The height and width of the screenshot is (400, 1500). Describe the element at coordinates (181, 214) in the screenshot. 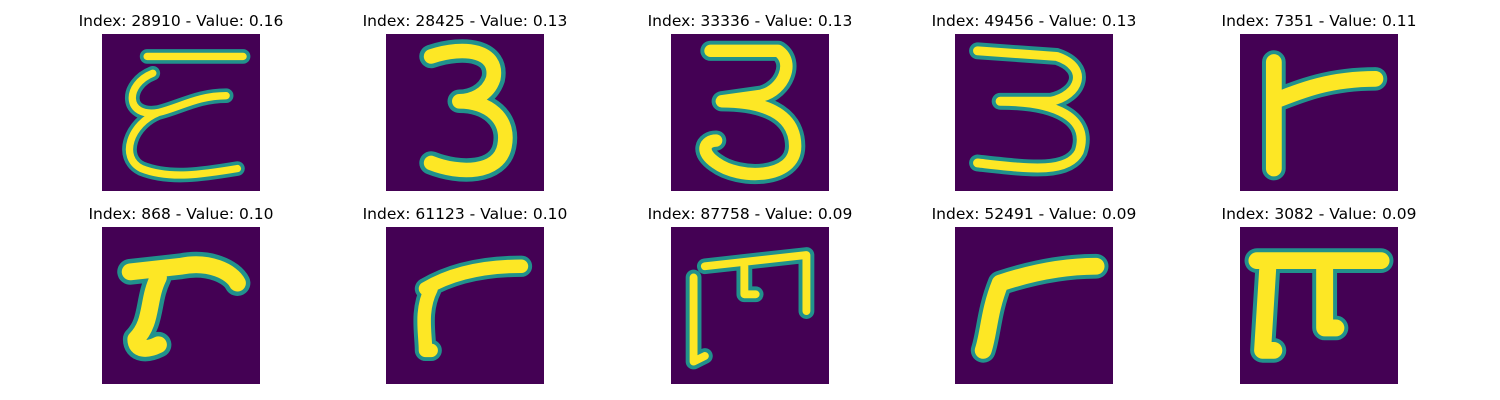

I see `panel-title: Index: 868 - Value: 0.10` at that location.